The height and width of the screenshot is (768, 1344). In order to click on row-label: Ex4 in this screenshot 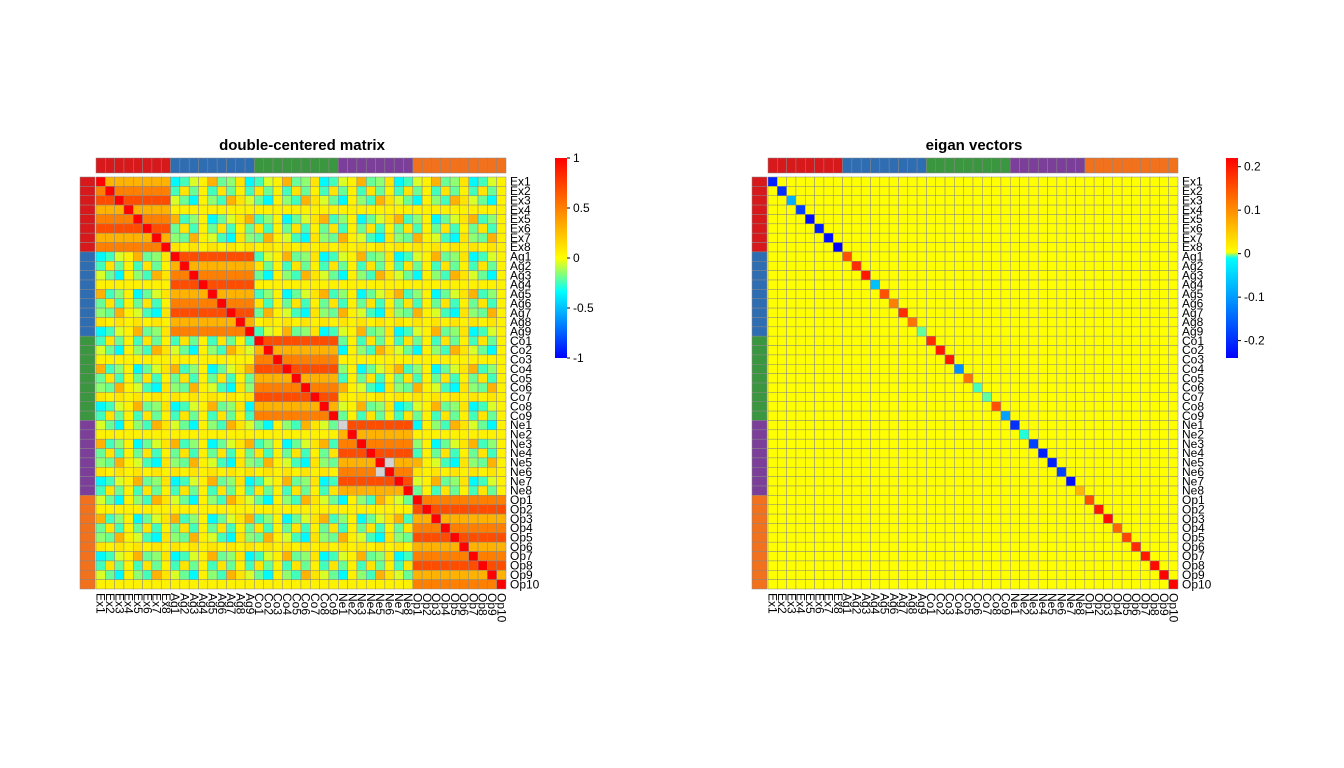, I will do `click(520, 210)`.